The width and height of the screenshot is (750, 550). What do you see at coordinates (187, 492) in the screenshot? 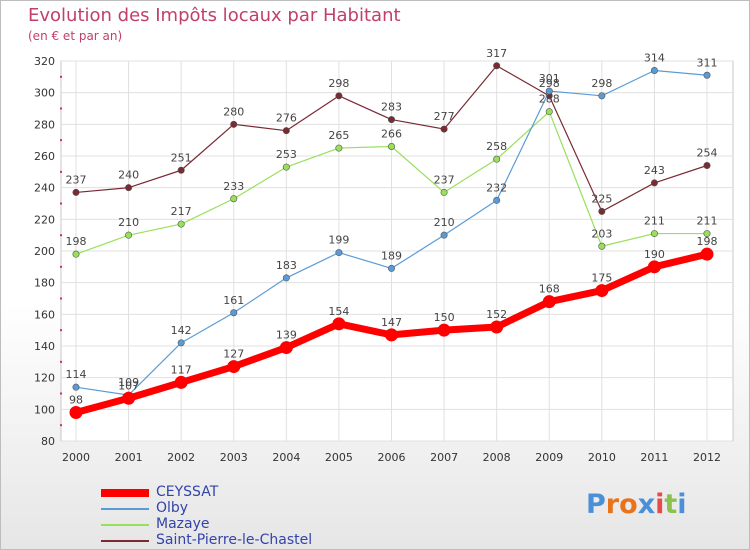
I see `legend-label: CEYSSAT` at bounding box center [187, 492].